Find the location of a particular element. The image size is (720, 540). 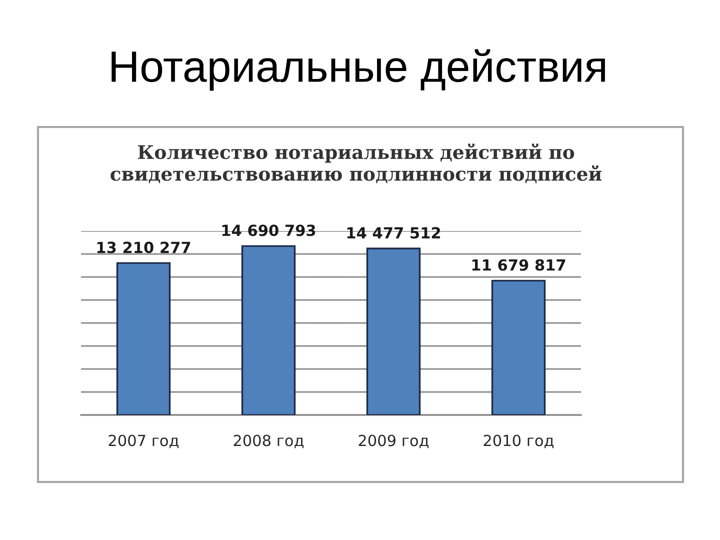

x-tick-label: 2009 год is located at coordinates (393, 441).